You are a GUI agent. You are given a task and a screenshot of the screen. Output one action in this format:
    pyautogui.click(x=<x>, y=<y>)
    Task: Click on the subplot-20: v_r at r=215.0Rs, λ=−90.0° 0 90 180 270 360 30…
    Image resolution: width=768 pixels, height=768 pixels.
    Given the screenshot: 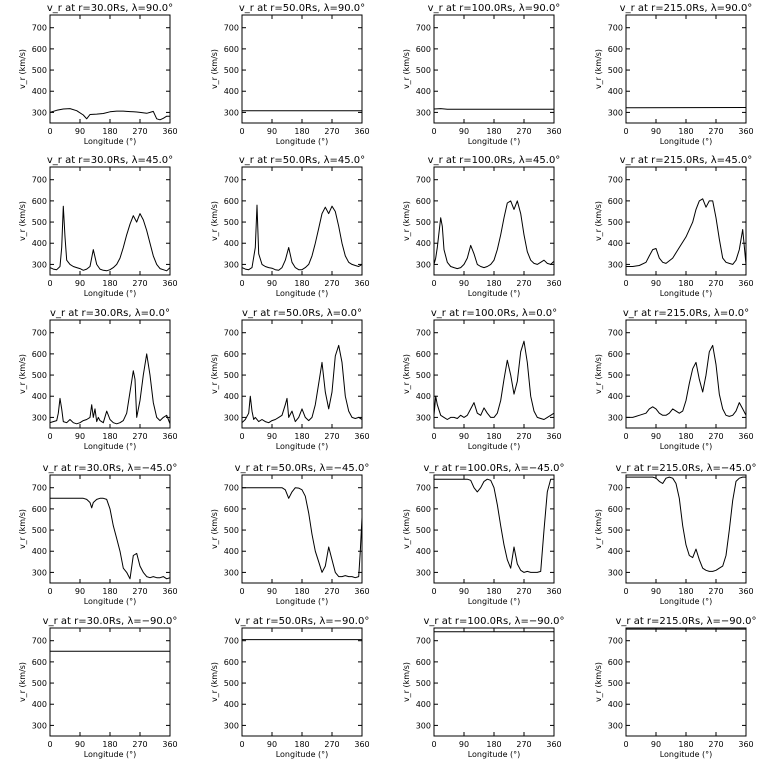 What is the action you would take?
    pyautogui.click(x=675, y=687)
    